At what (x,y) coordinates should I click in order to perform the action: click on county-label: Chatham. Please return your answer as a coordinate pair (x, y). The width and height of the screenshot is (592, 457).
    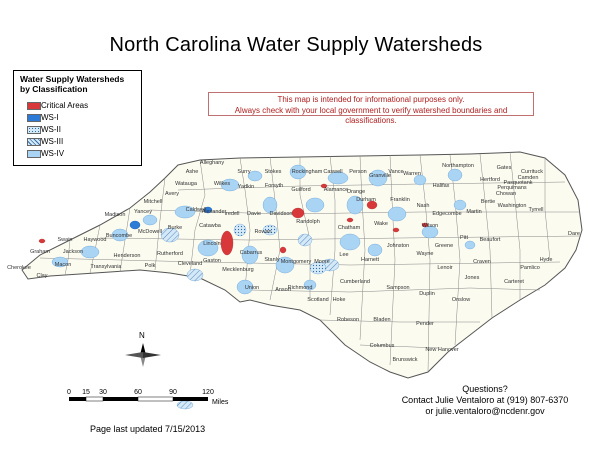
    Looking at the image, I should click on (349, 228).